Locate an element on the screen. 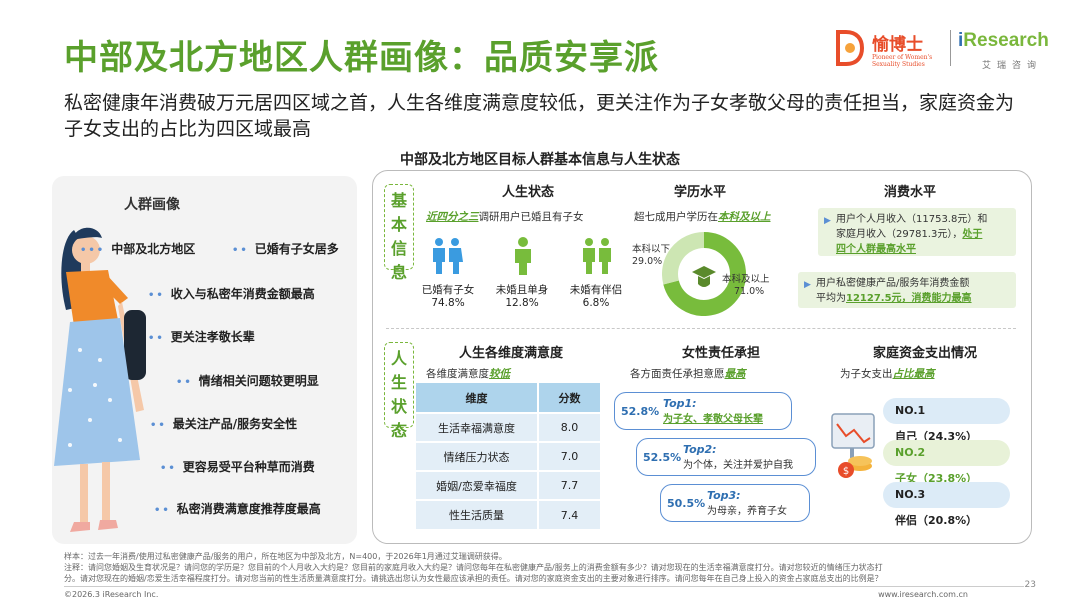 This screenshot has width=1080, height=608. trait-5: •• 私密消费满意度推荐度最高 is located at coordinates (237, 509).